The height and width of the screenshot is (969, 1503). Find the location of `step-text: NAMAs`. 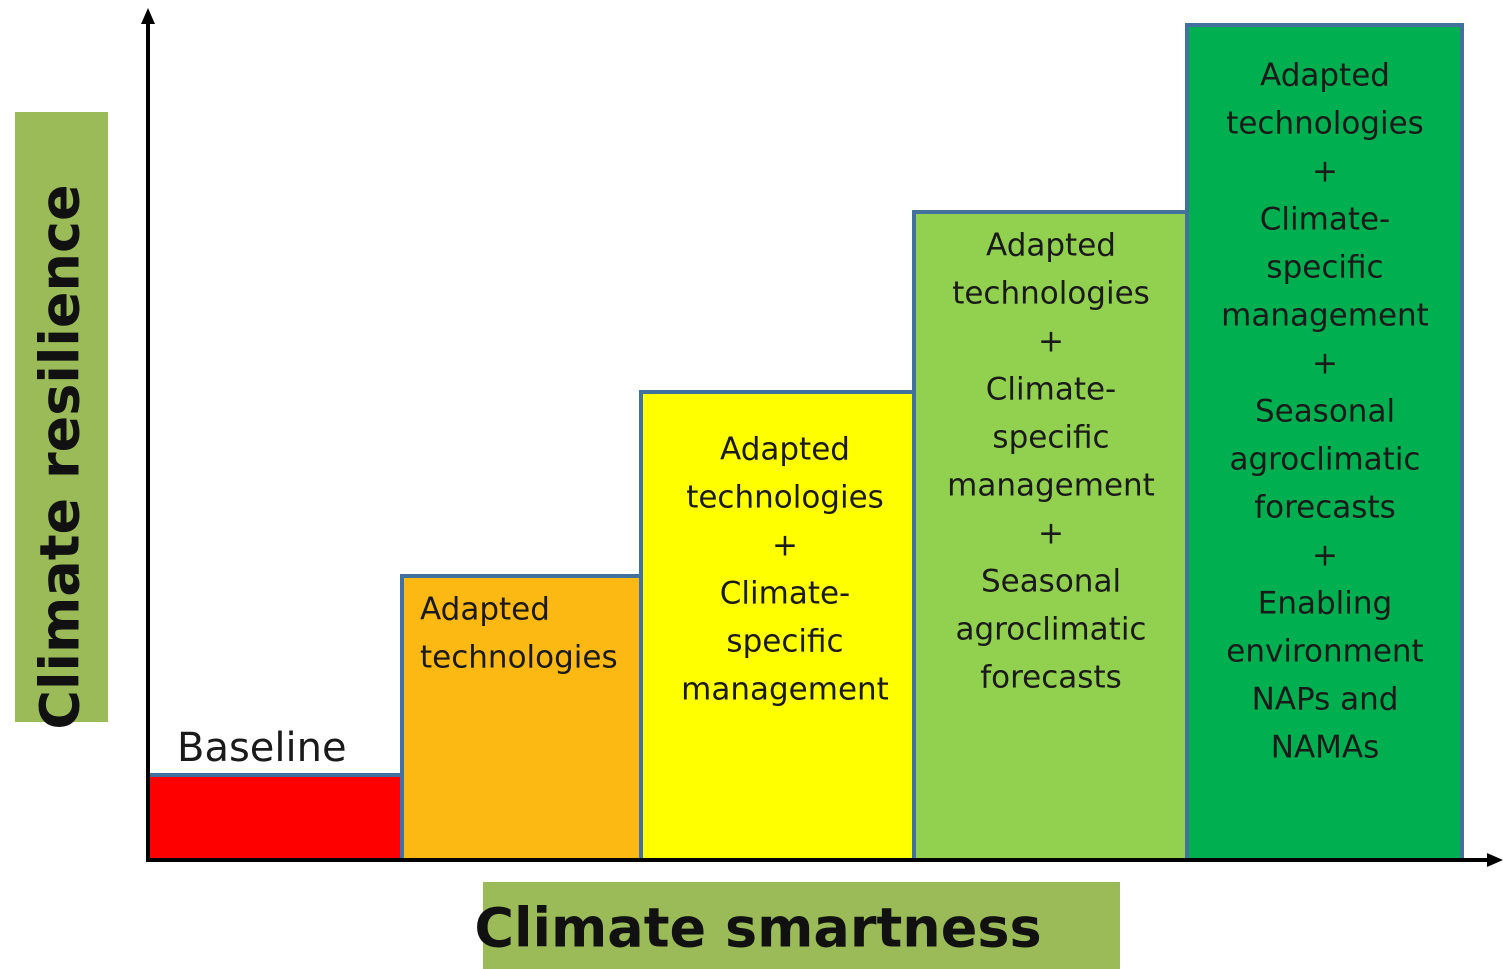

step-text: NAMAs is located at coordinates (1325, 748).